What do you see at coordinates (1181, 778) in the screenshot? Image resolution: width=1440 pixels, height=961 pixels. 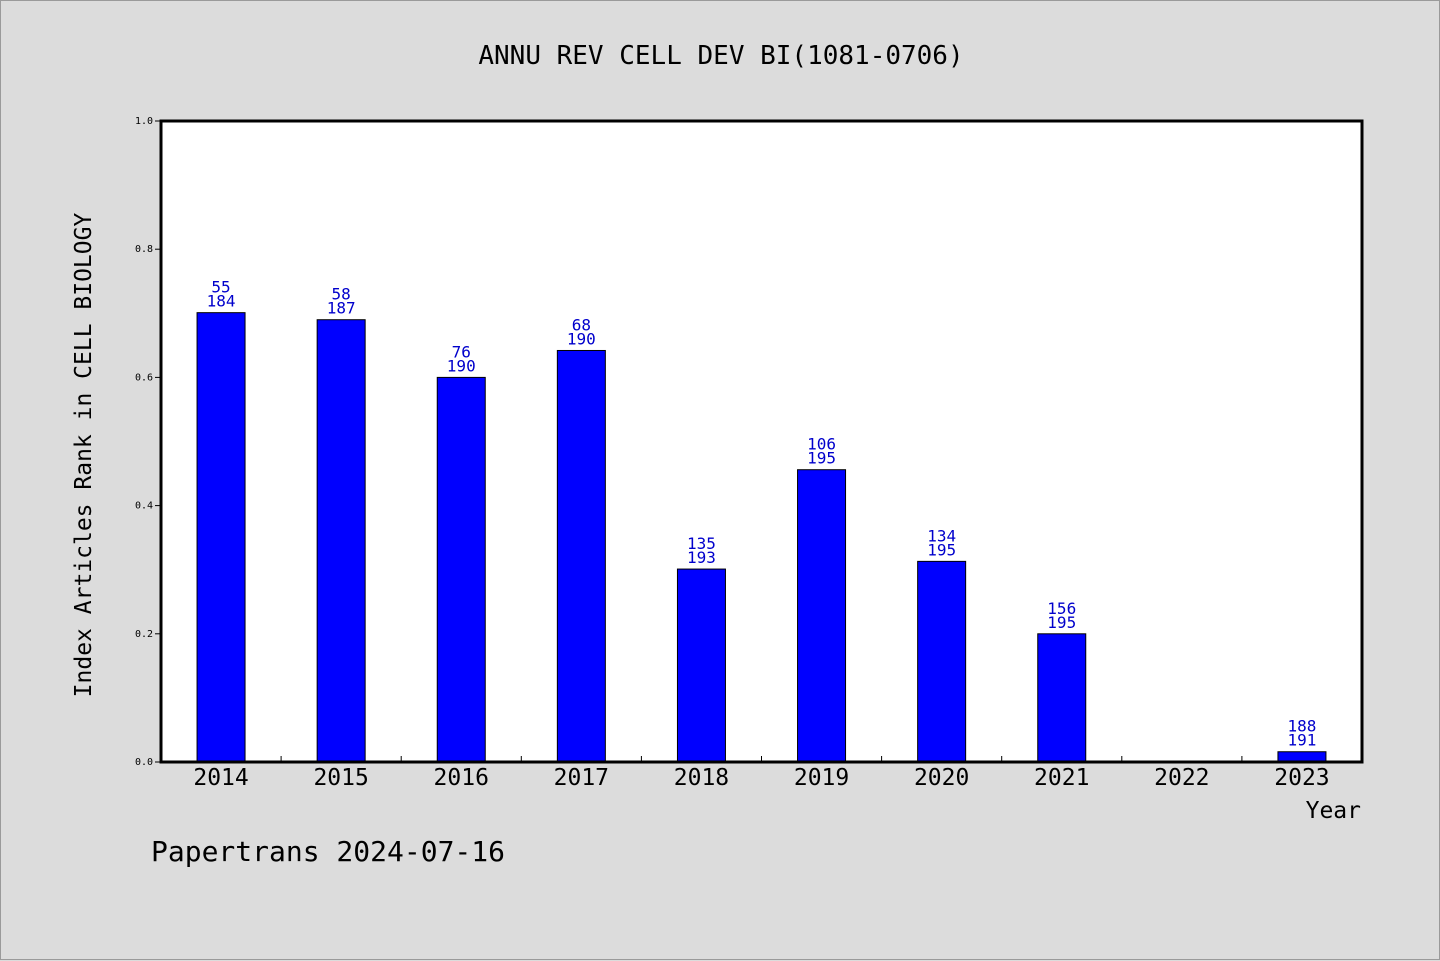 I see `x-tick-label: 2022` at bounding box center [1181, 778].